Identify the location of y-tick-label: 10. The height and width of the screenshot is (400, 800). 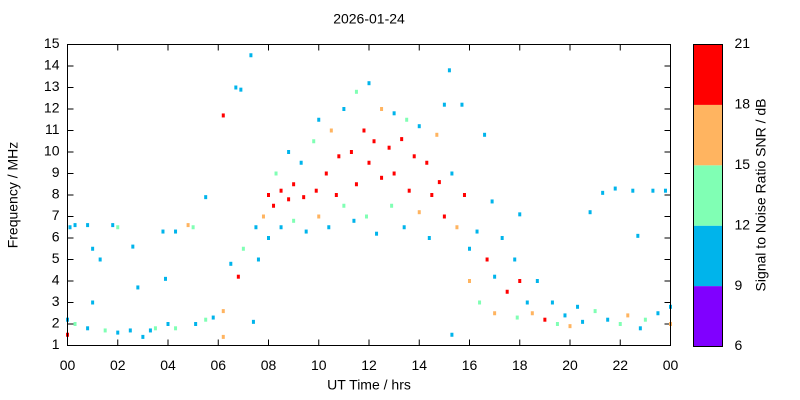
(52, 151).